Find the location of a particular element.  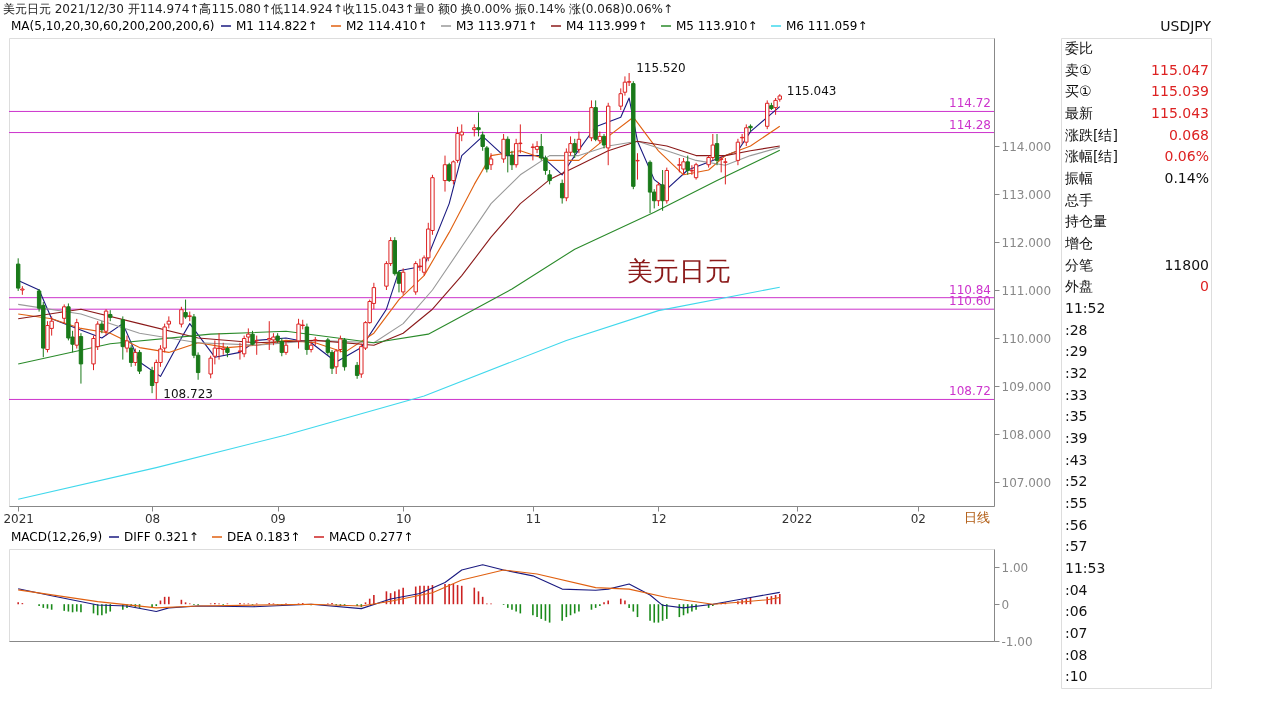

y-tick-label: 113.000 is located at coordinates (1026, 194).